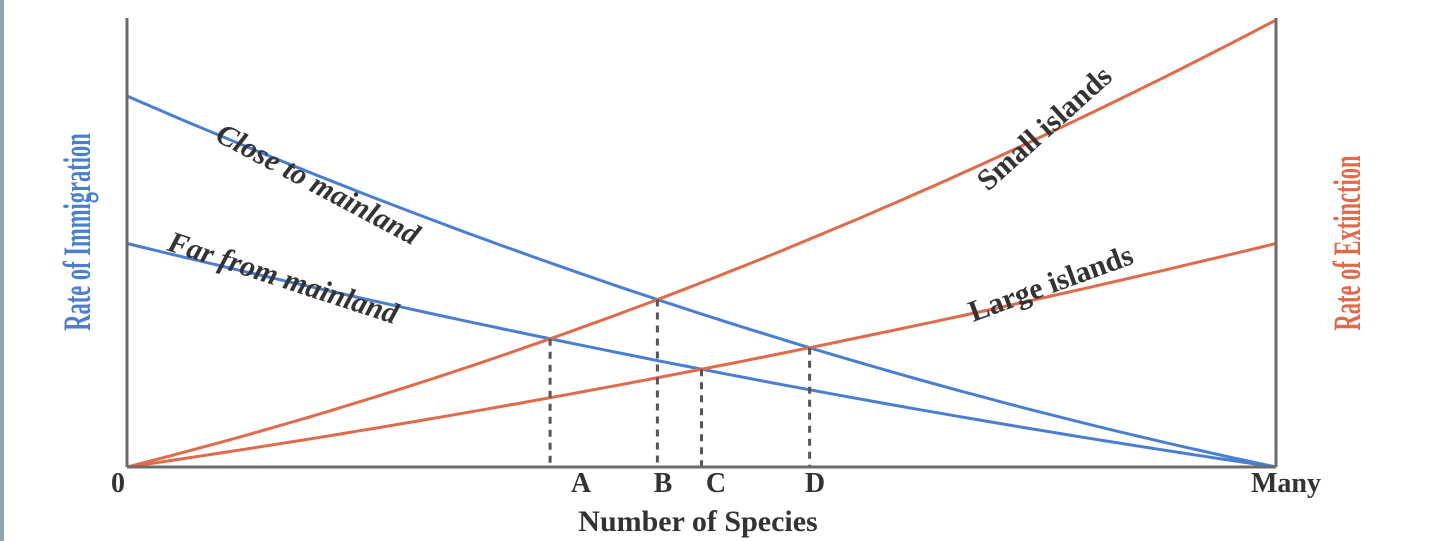  What do you see at coordinates (697, 521) in the screenshot?
I see `x-axis-title: Number of Species` at bounding box center [697, 521].